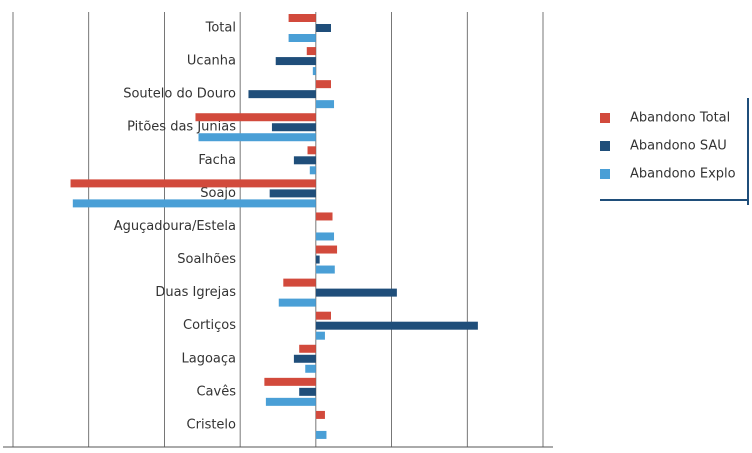  What do you see at coordinates (211, 61) in the screenshot?
I see `category-label: Ucanha` at bounding box center [211, 61].